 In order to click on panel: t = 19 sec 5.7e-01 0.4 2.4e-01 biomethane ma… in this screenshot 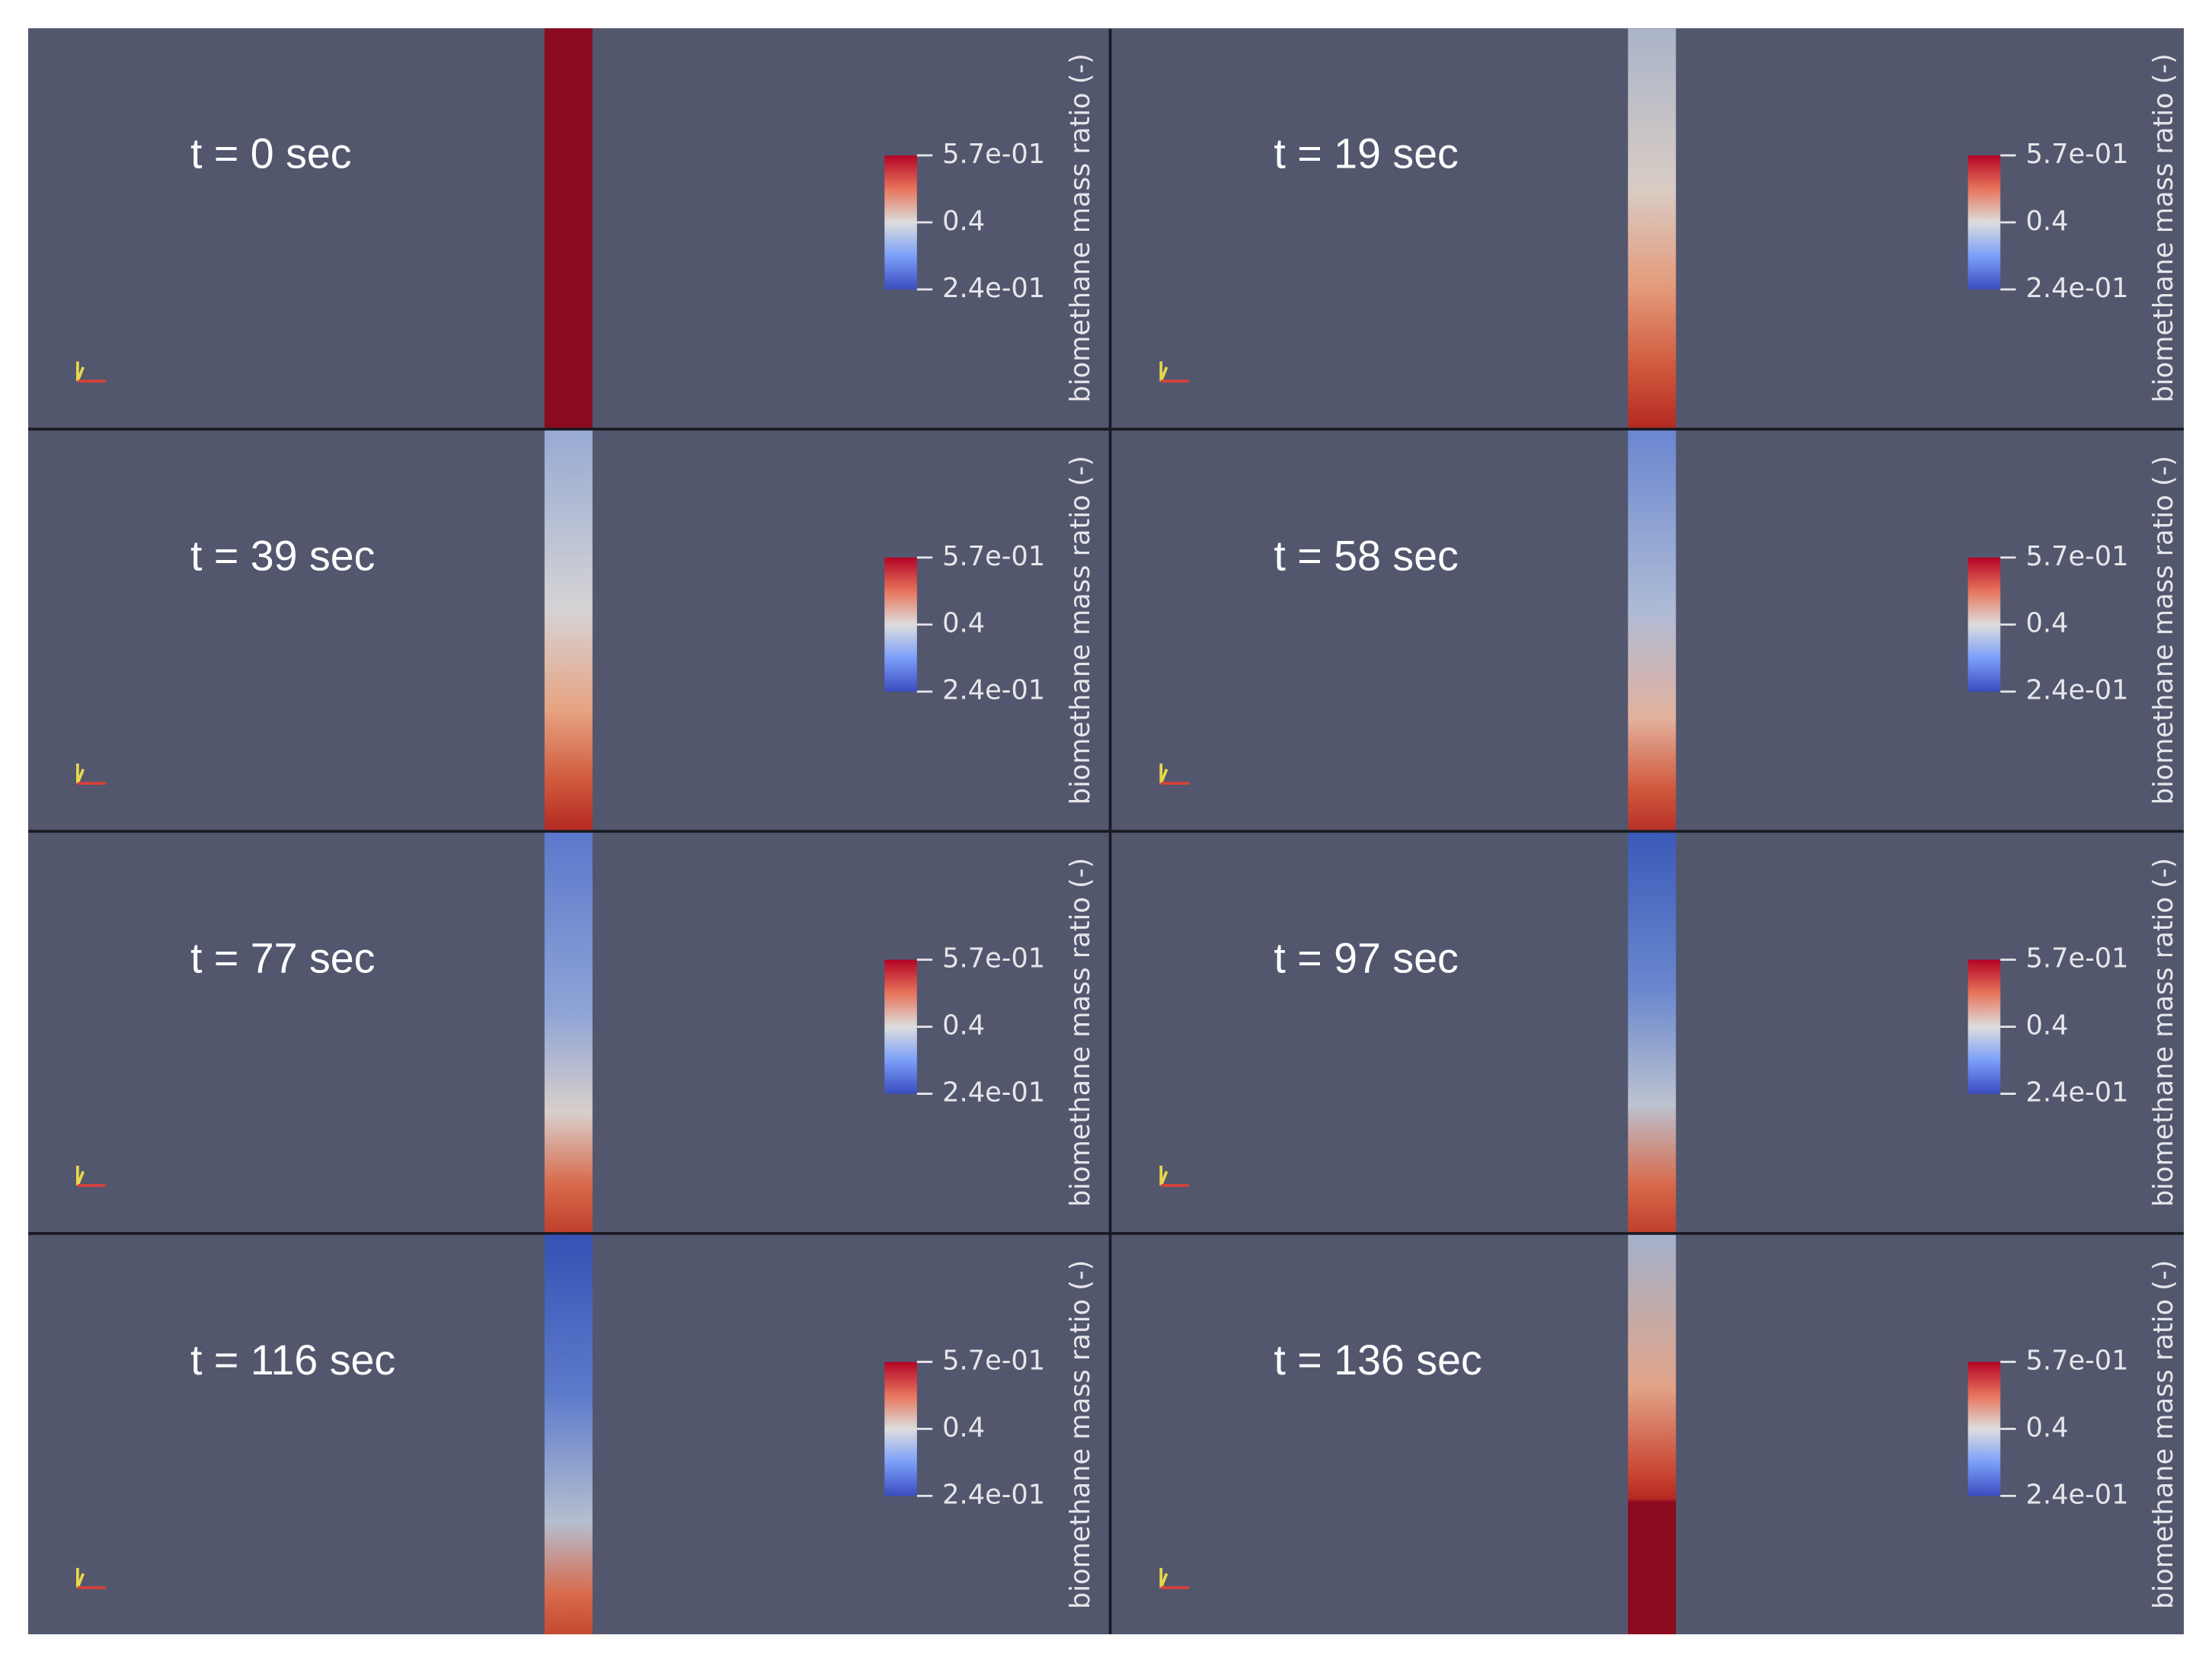, I will do `click(1647, 228)`.